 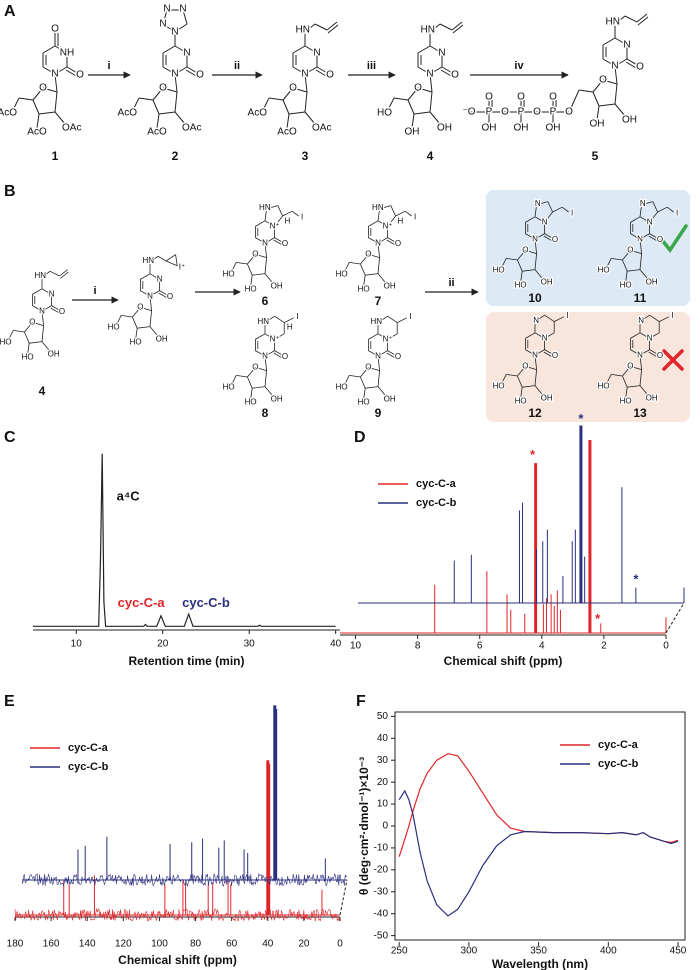 I want to click on x-tick-label: 80, so click(x=196, y=944).